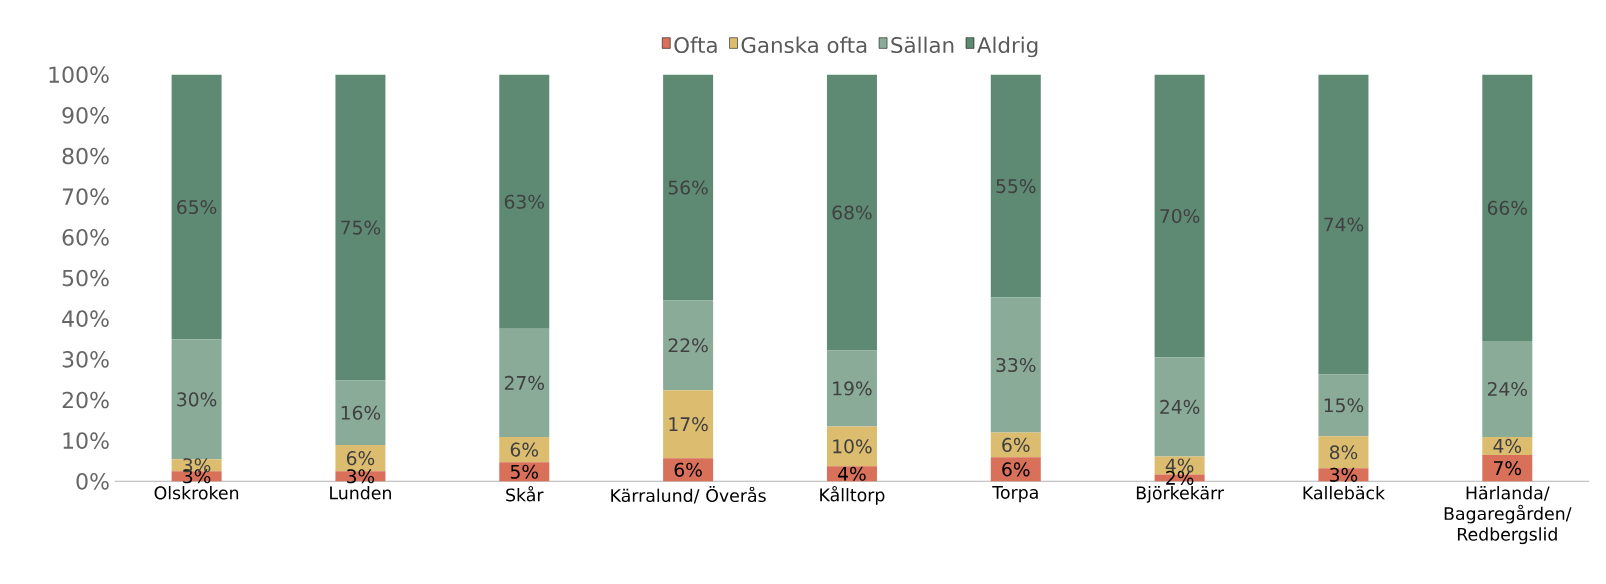  What do you see at coordinates (1007, 47) in the screenshot?
I see `legend-label: Aldrig` at bounding box center [1007, 47].